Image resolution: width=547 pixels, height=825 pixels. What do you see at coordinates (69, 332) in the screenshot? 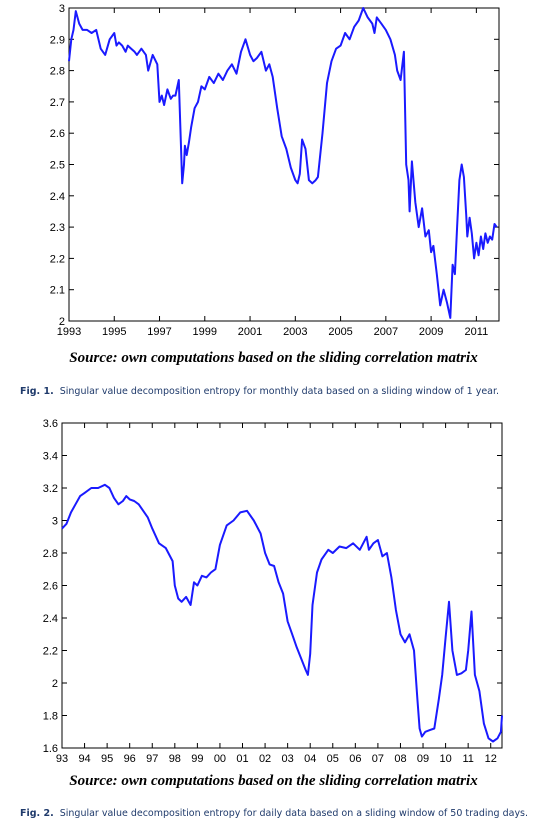
I see `x-tick-label: 1993` at bounding box center [69, 332].